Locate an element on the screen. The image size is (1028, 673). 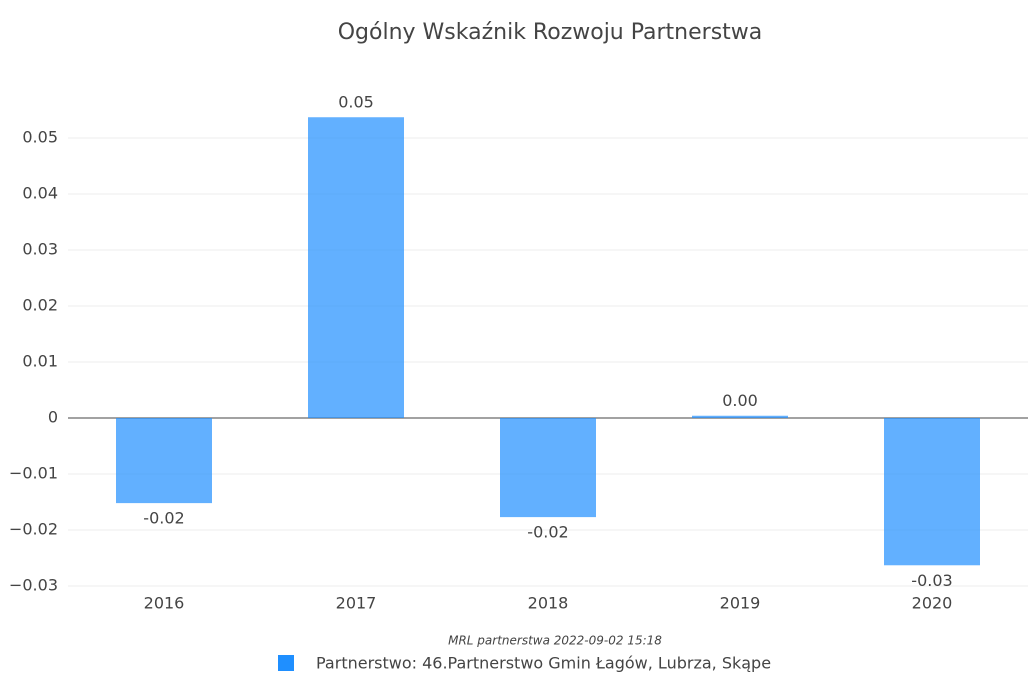
y-tick-label: 0 is located at coordinates (53, 416).